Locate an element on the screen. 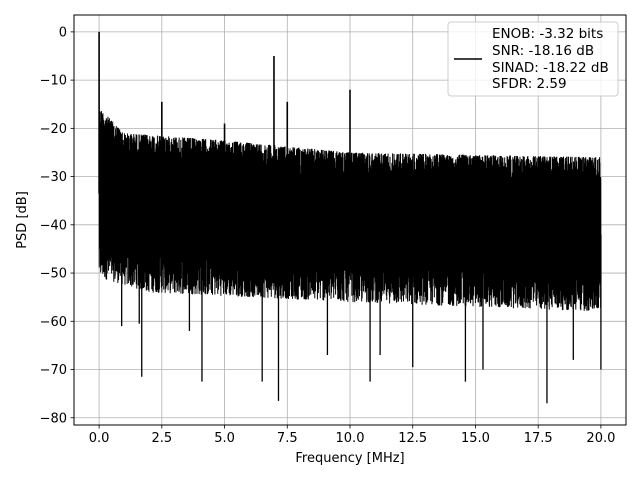 This screenshot has width=640, height=480. y-tick-label: −10 is located at coordinates (53, 81).